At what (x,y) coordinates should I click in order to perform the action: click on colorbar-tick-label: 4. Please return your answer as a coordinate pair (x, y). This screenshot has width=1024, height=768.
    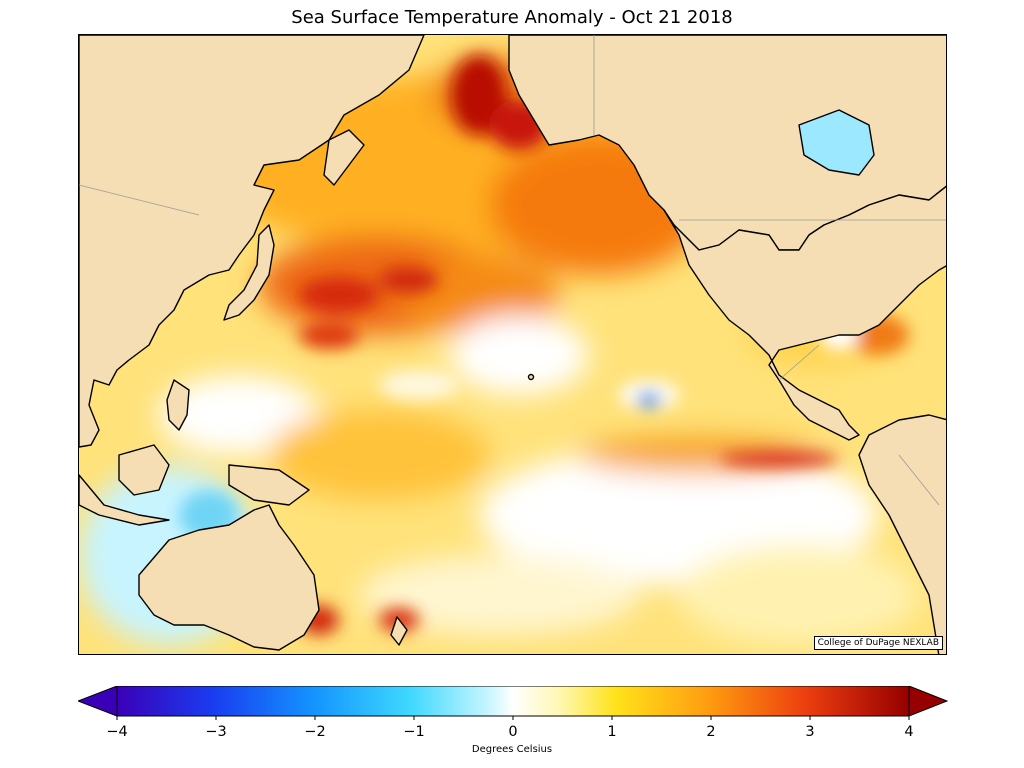
    Looking at the image, I should click on (909, 732).